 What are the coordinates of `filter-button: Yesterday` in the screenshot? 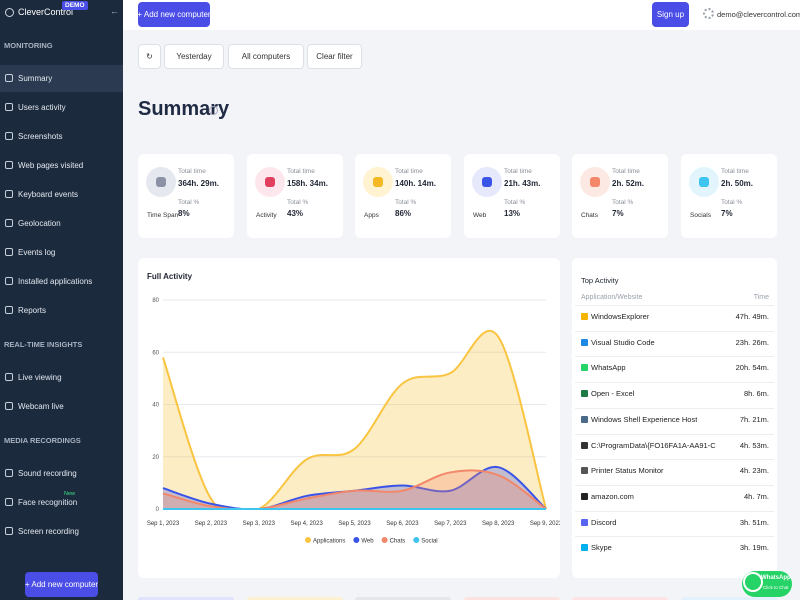 It's located at (194, 56).